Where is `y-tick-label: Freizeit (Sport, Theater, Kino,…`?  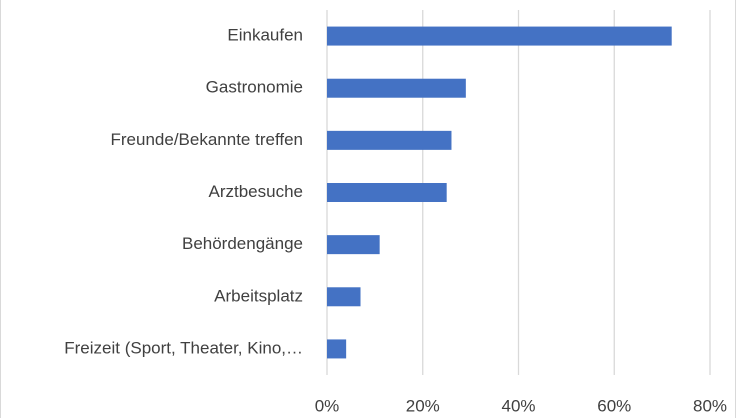 y-tick-label: Freizeit (Sport, Theater, Kino,… is located at coordinates (183, 347).